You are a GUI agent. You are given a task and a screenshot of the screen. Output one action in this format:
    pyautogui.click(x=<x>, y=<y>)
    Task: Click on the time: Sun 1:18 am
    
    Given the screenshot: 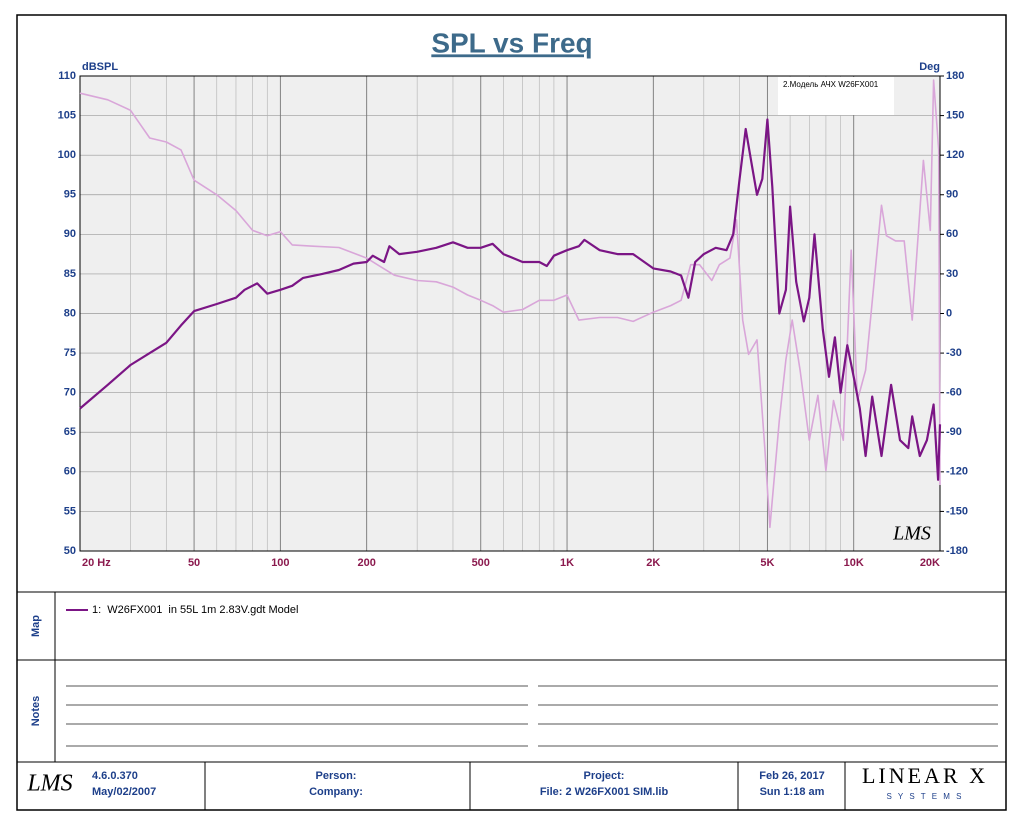 What is the action you would take?
    pyautogui.click(x=792, y=792)
    